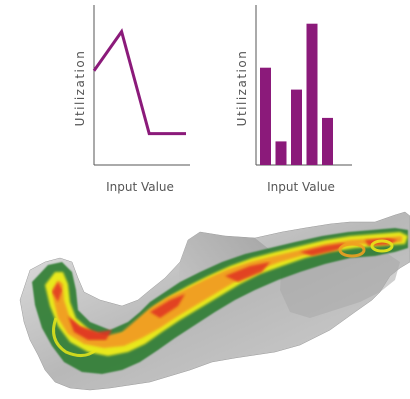  What do you see at coordinates (242, 88) in the screenshot?
I see `bar-chart-ylabel: Utilization` at bounding box center [242, 88].